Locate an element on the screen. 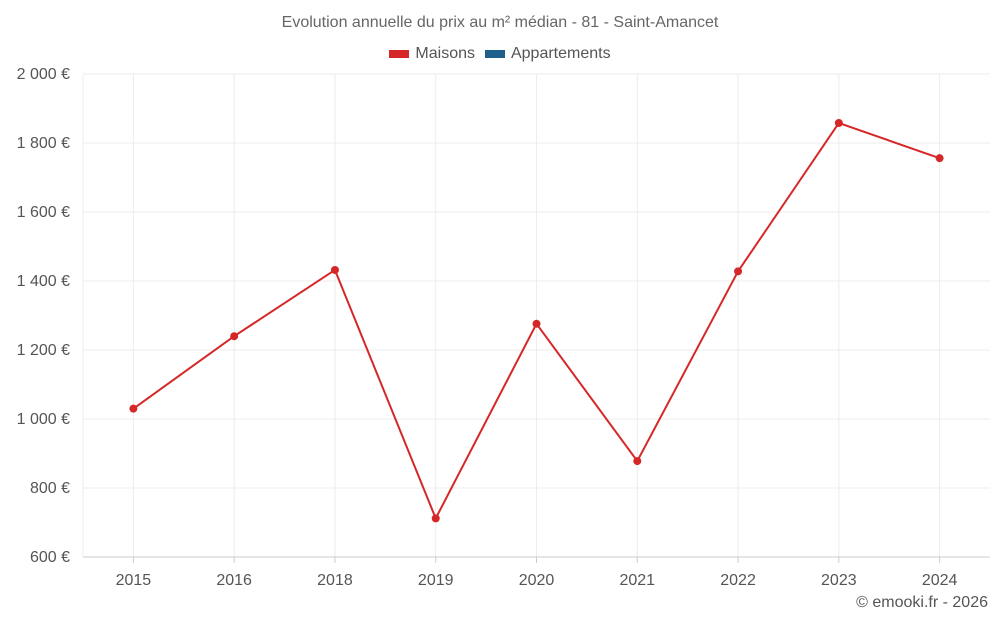 The image size is (1000, 625). legend-swatch-maisons is located at coordinates (399, 54).